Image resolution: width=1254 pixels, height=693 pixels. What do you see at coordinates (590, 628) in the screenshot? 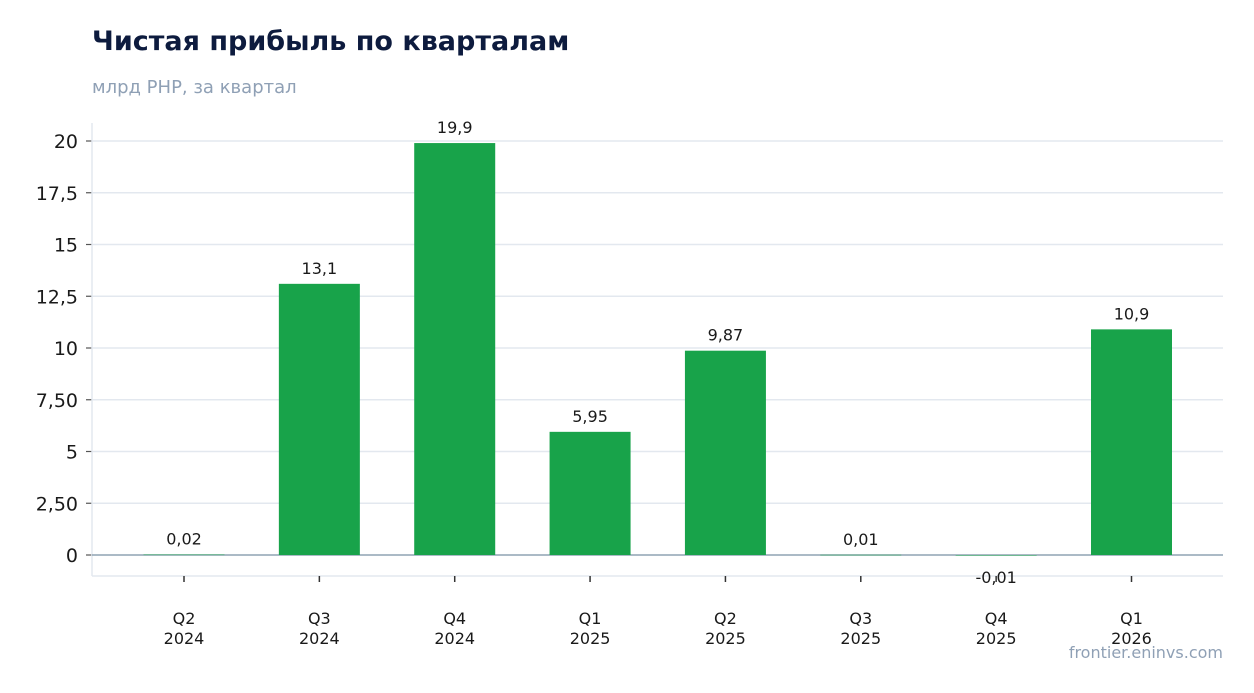
I see `x-tick-label: Q1 2025` at bounding box center [590, 628].